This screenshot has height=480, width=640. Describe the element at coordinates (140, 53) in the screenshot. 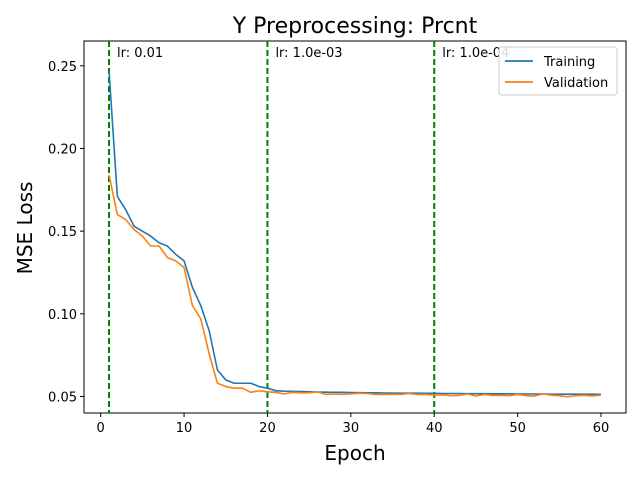

I see `lr-marker-label: lr: 0.01` at that location.